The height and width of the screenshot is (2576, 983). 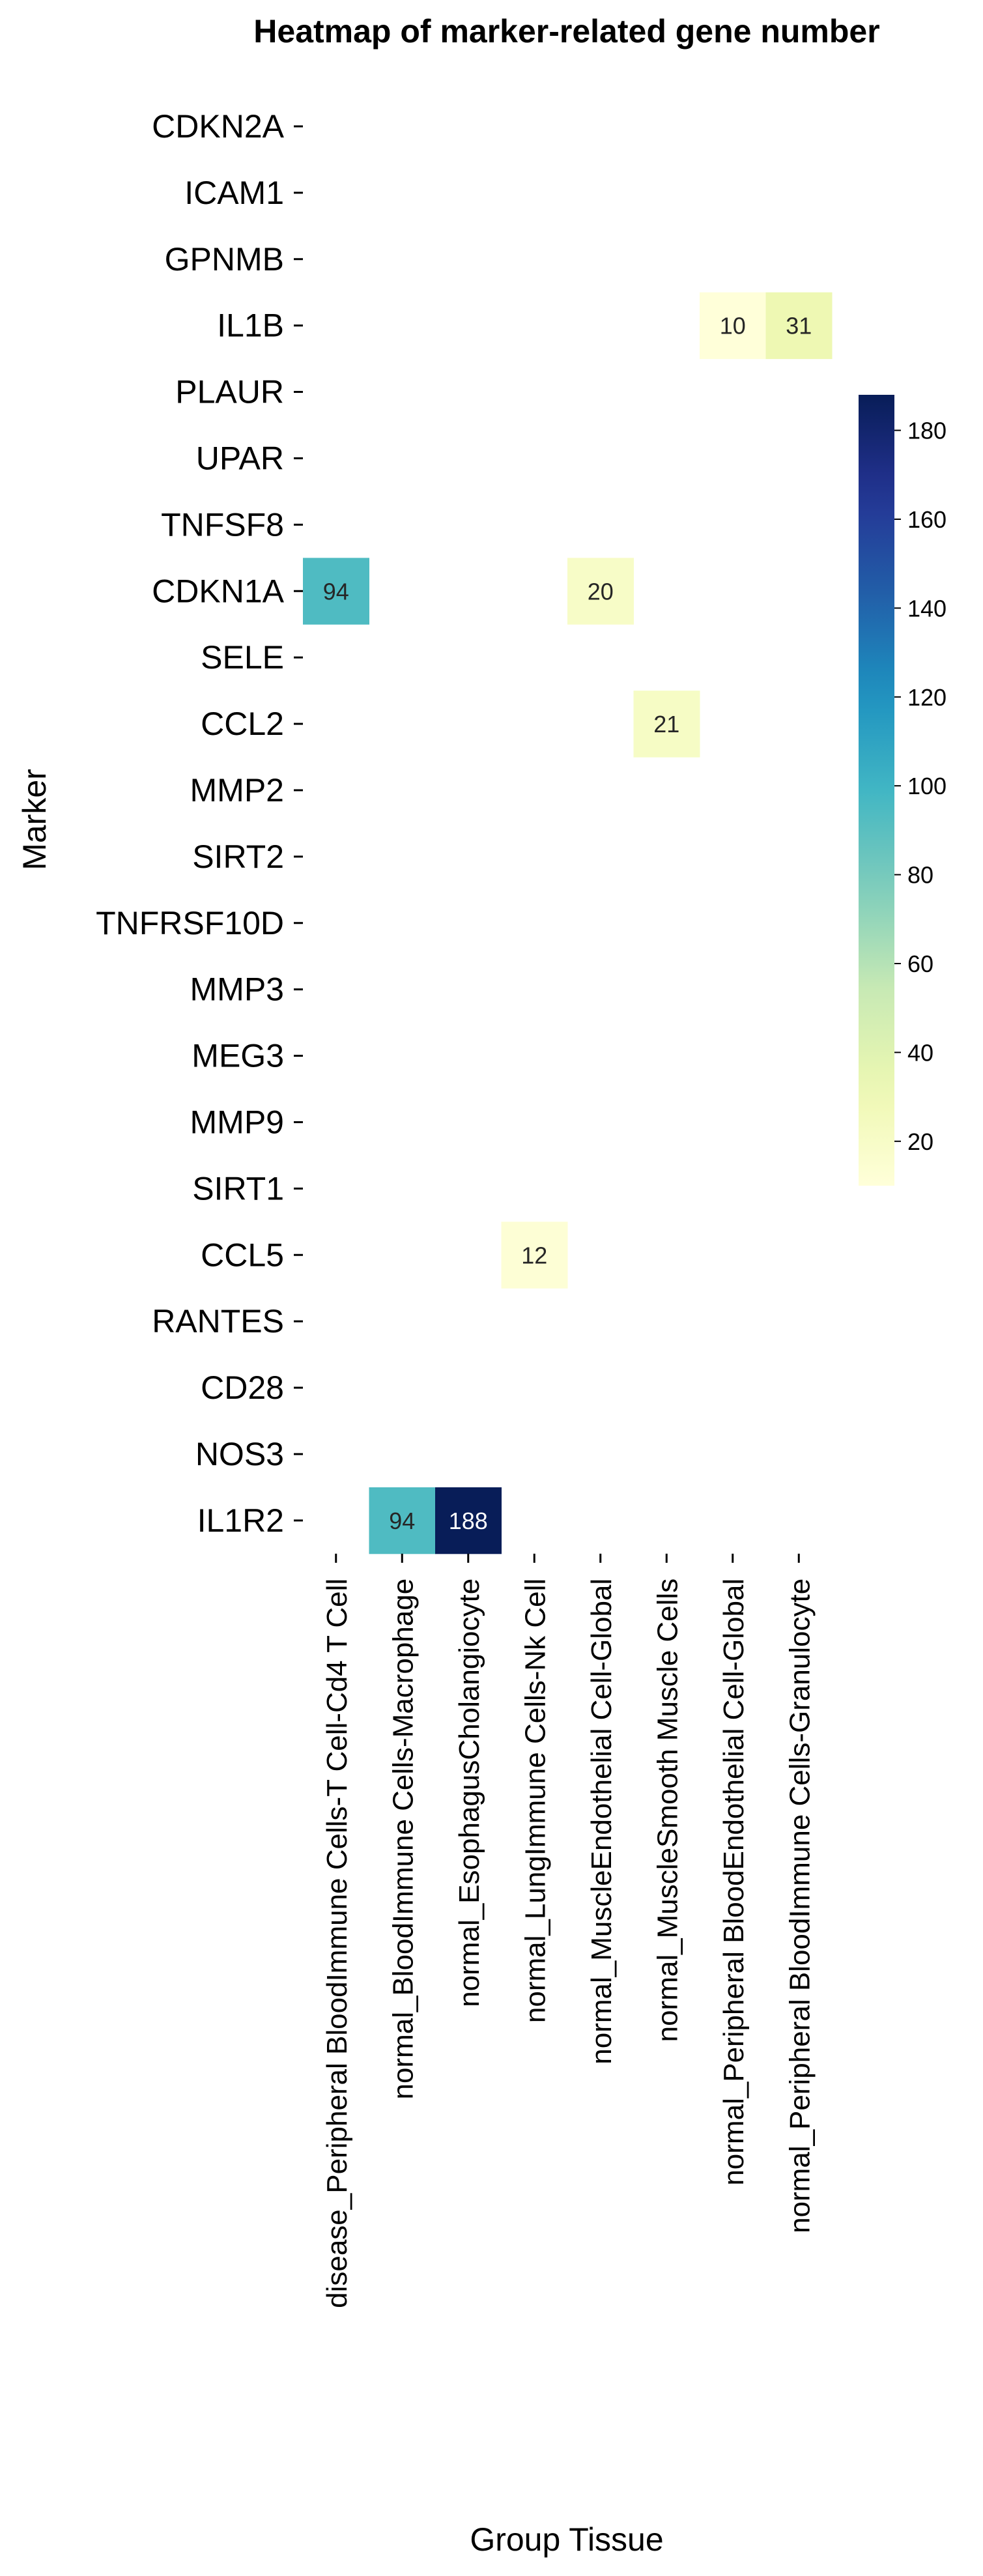 I want to click on x-tick-label: normal_BloodImmune Cells-Macrophage, so click(x=403, y=1839).